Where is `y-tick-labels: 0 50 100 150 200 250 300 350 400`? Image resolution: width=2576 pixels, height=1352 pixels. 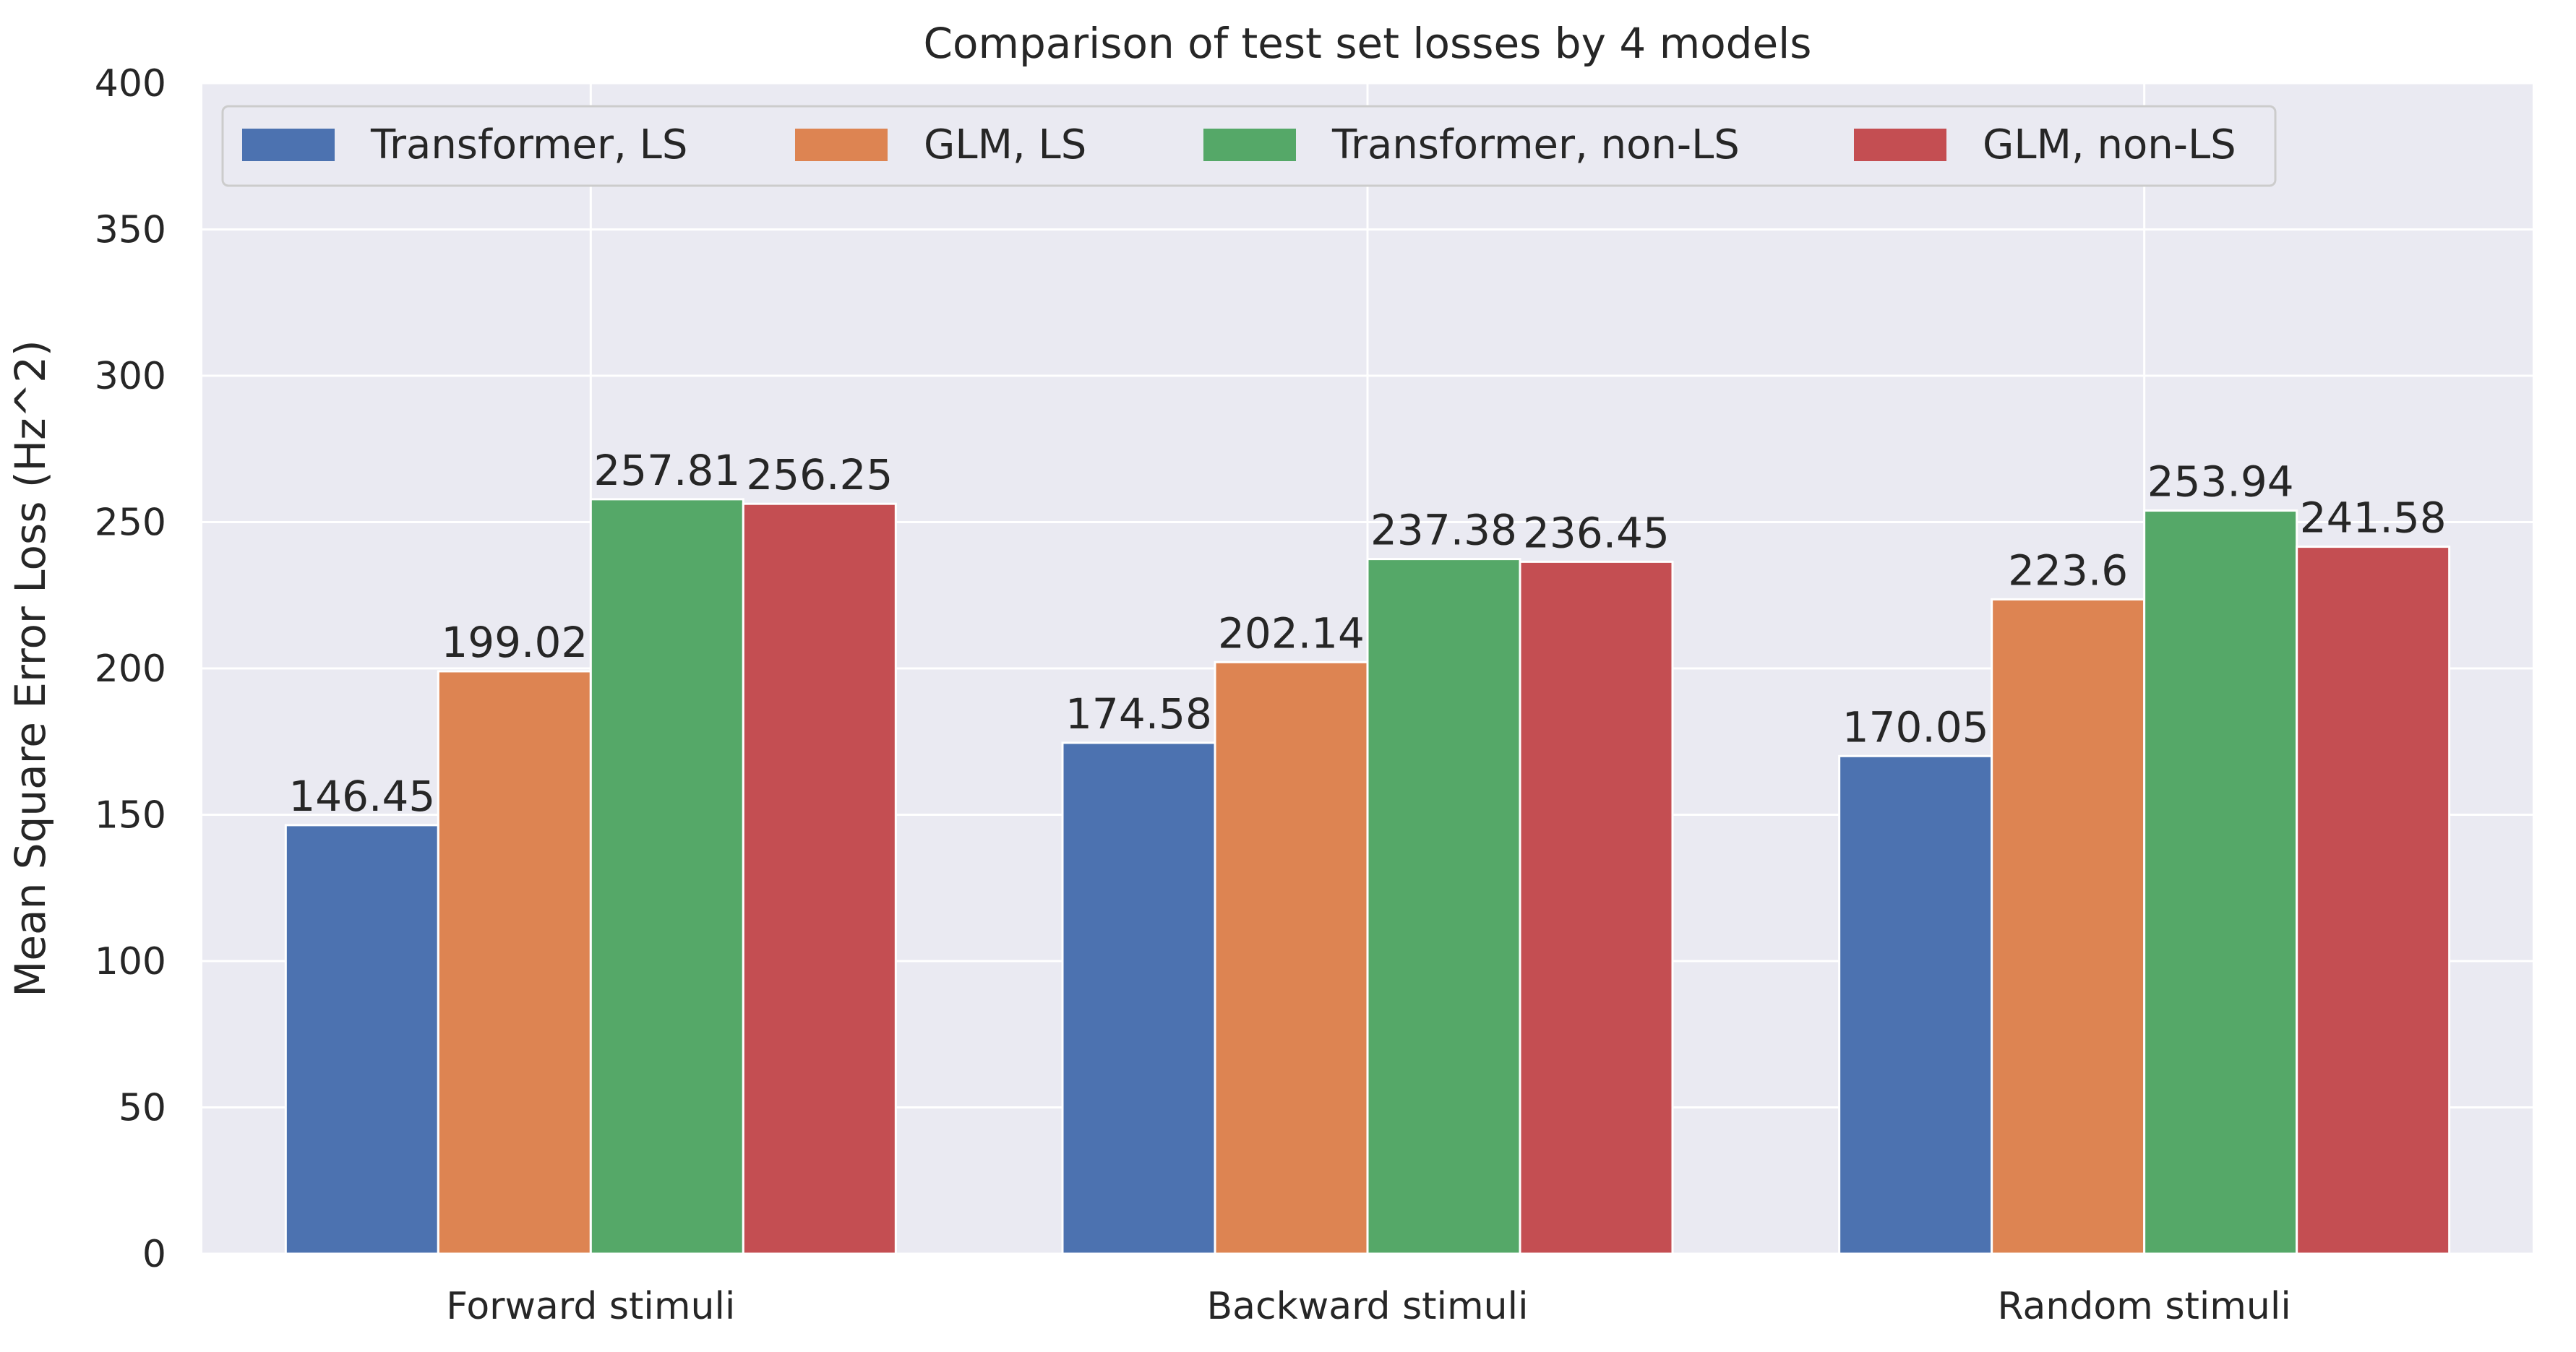 y-tick-labels: 0 50 100 150 200 250 300 350 400 is located at coordinates (130, 669).